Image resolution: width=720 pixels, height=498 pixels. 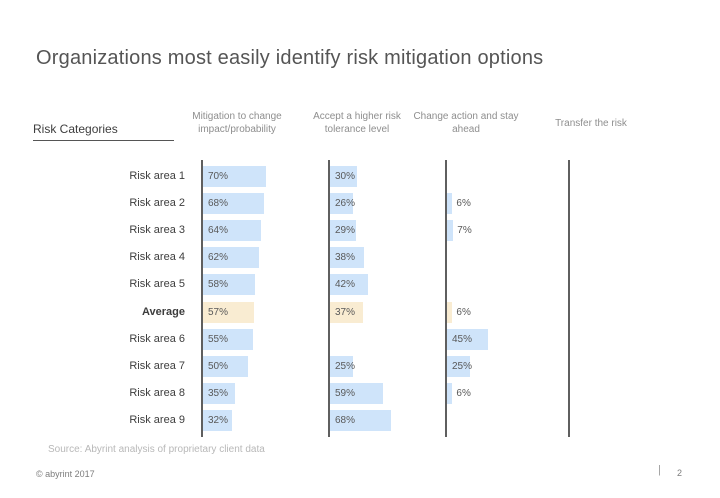 I want to click on column-header-transfer: Transfer the risk, so click(x=591, y=123).